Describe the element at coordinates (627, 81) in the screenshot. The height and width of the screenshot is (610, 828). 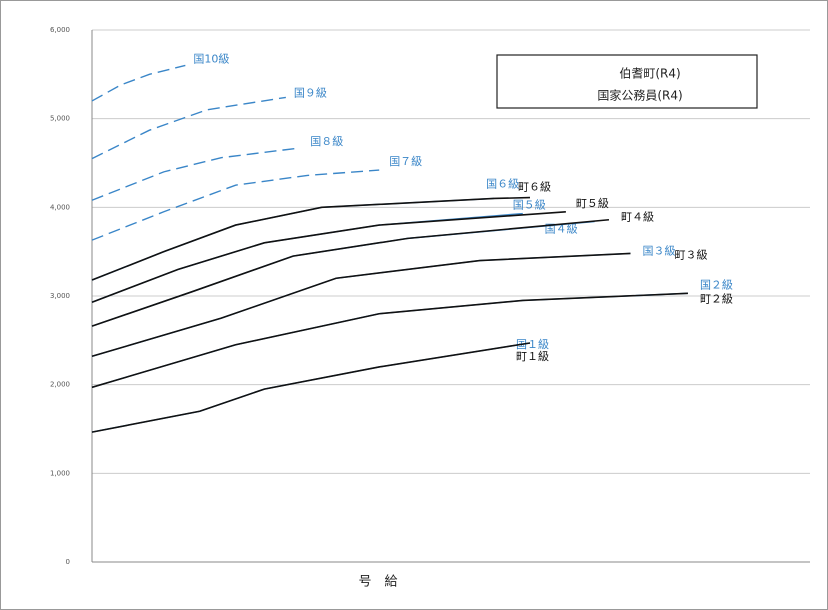
I see `legend-box` at that location.